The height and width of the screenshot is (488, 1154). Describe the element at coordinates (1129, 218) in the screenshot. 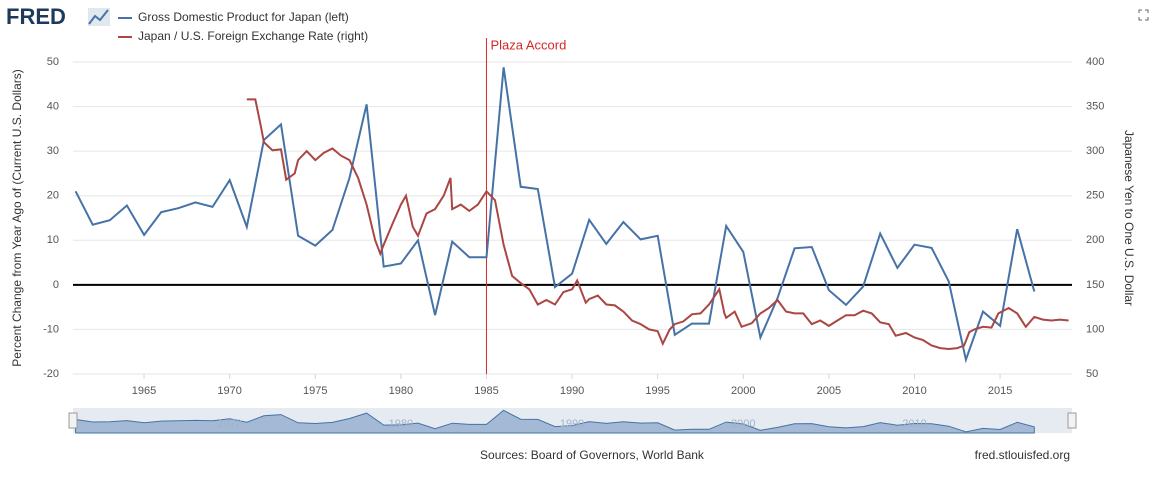

I see `y2-axis-label: Japanese Yen to One U.S. Dollar` at that location.